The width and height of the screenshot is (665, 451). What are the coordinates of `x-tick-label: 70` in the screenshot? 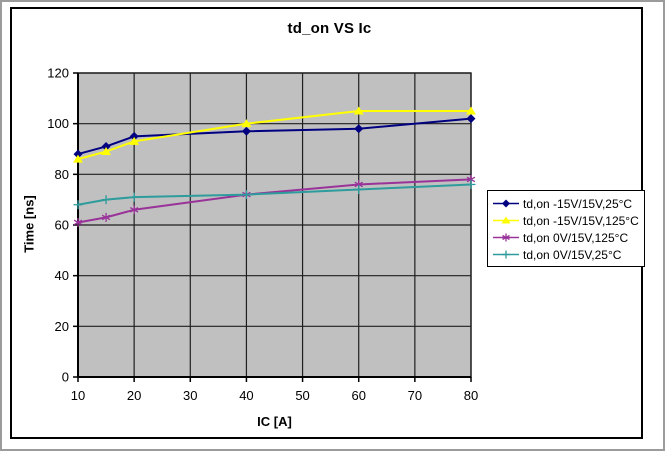 It's located at (415, 395).